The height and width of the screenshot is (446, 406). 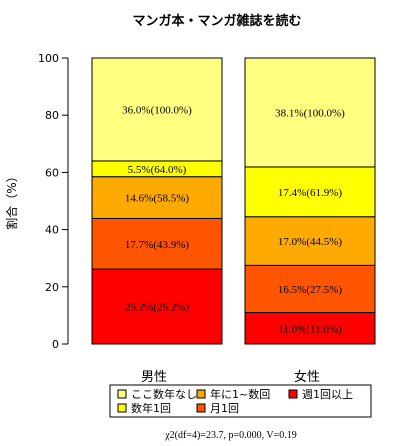 I want to click on y-tick-label: 60, so click(x=52, y=172).